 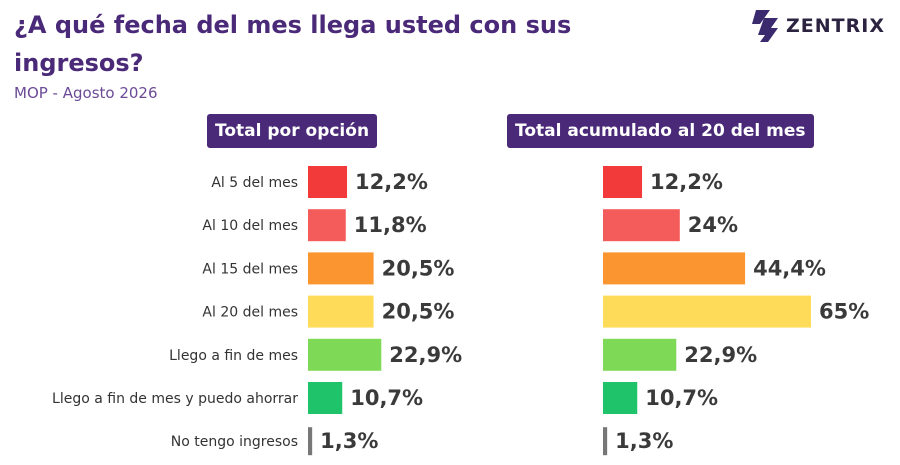 I want to click on chart1-value-label-1: 12,2%, so click(x=391, y=182).